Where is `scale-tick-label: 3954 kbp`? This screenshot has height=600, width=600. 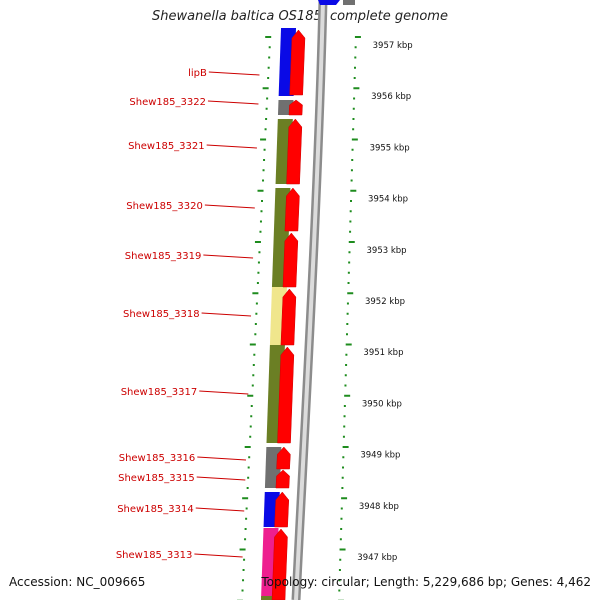
scale-tick-label: 3954 kbp is located at coordinates (388, 200).